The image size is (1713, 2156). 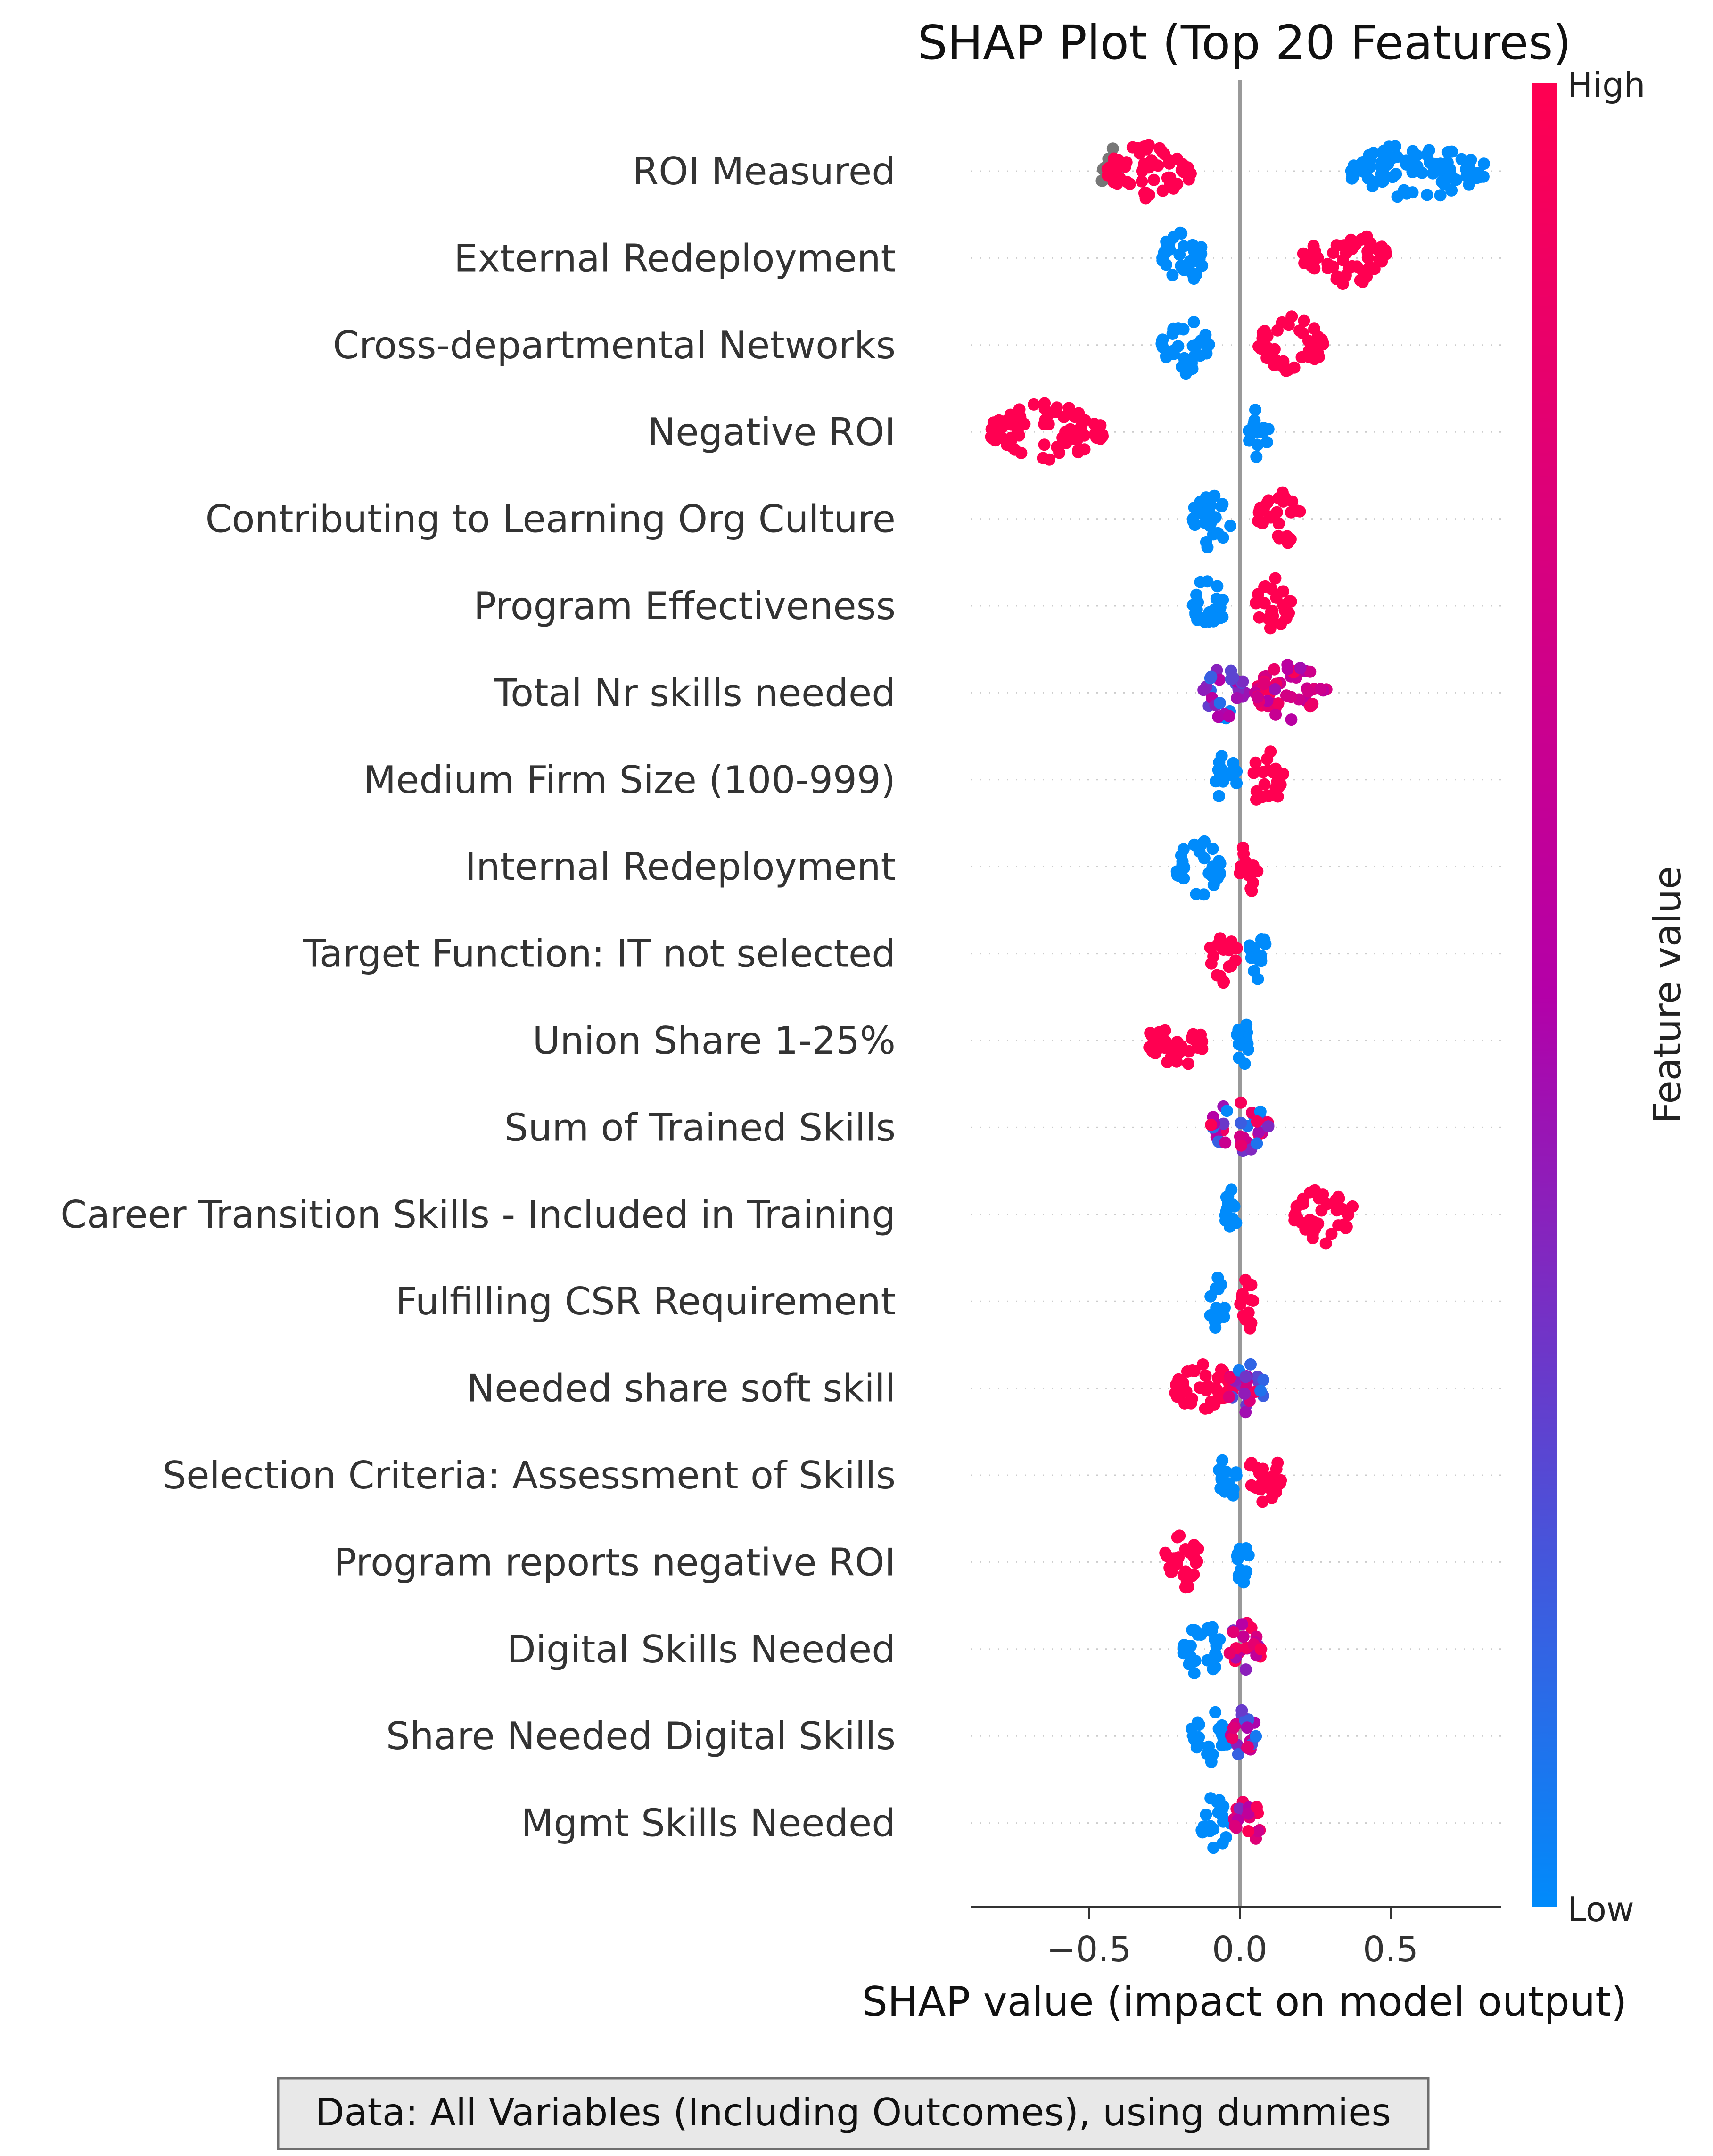 What do you see at coordinates (685, 606) in the screenshot?
I see `feature-label: Program Effectiveness` at bounding box center [685, 606].